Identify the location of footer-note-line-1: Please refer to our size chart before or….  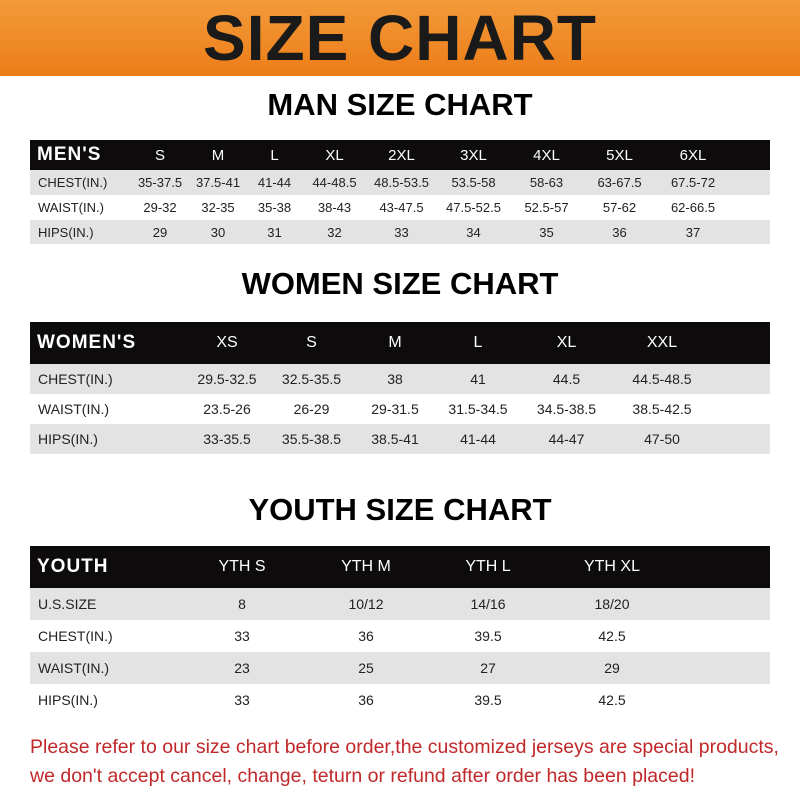
(404, 747).